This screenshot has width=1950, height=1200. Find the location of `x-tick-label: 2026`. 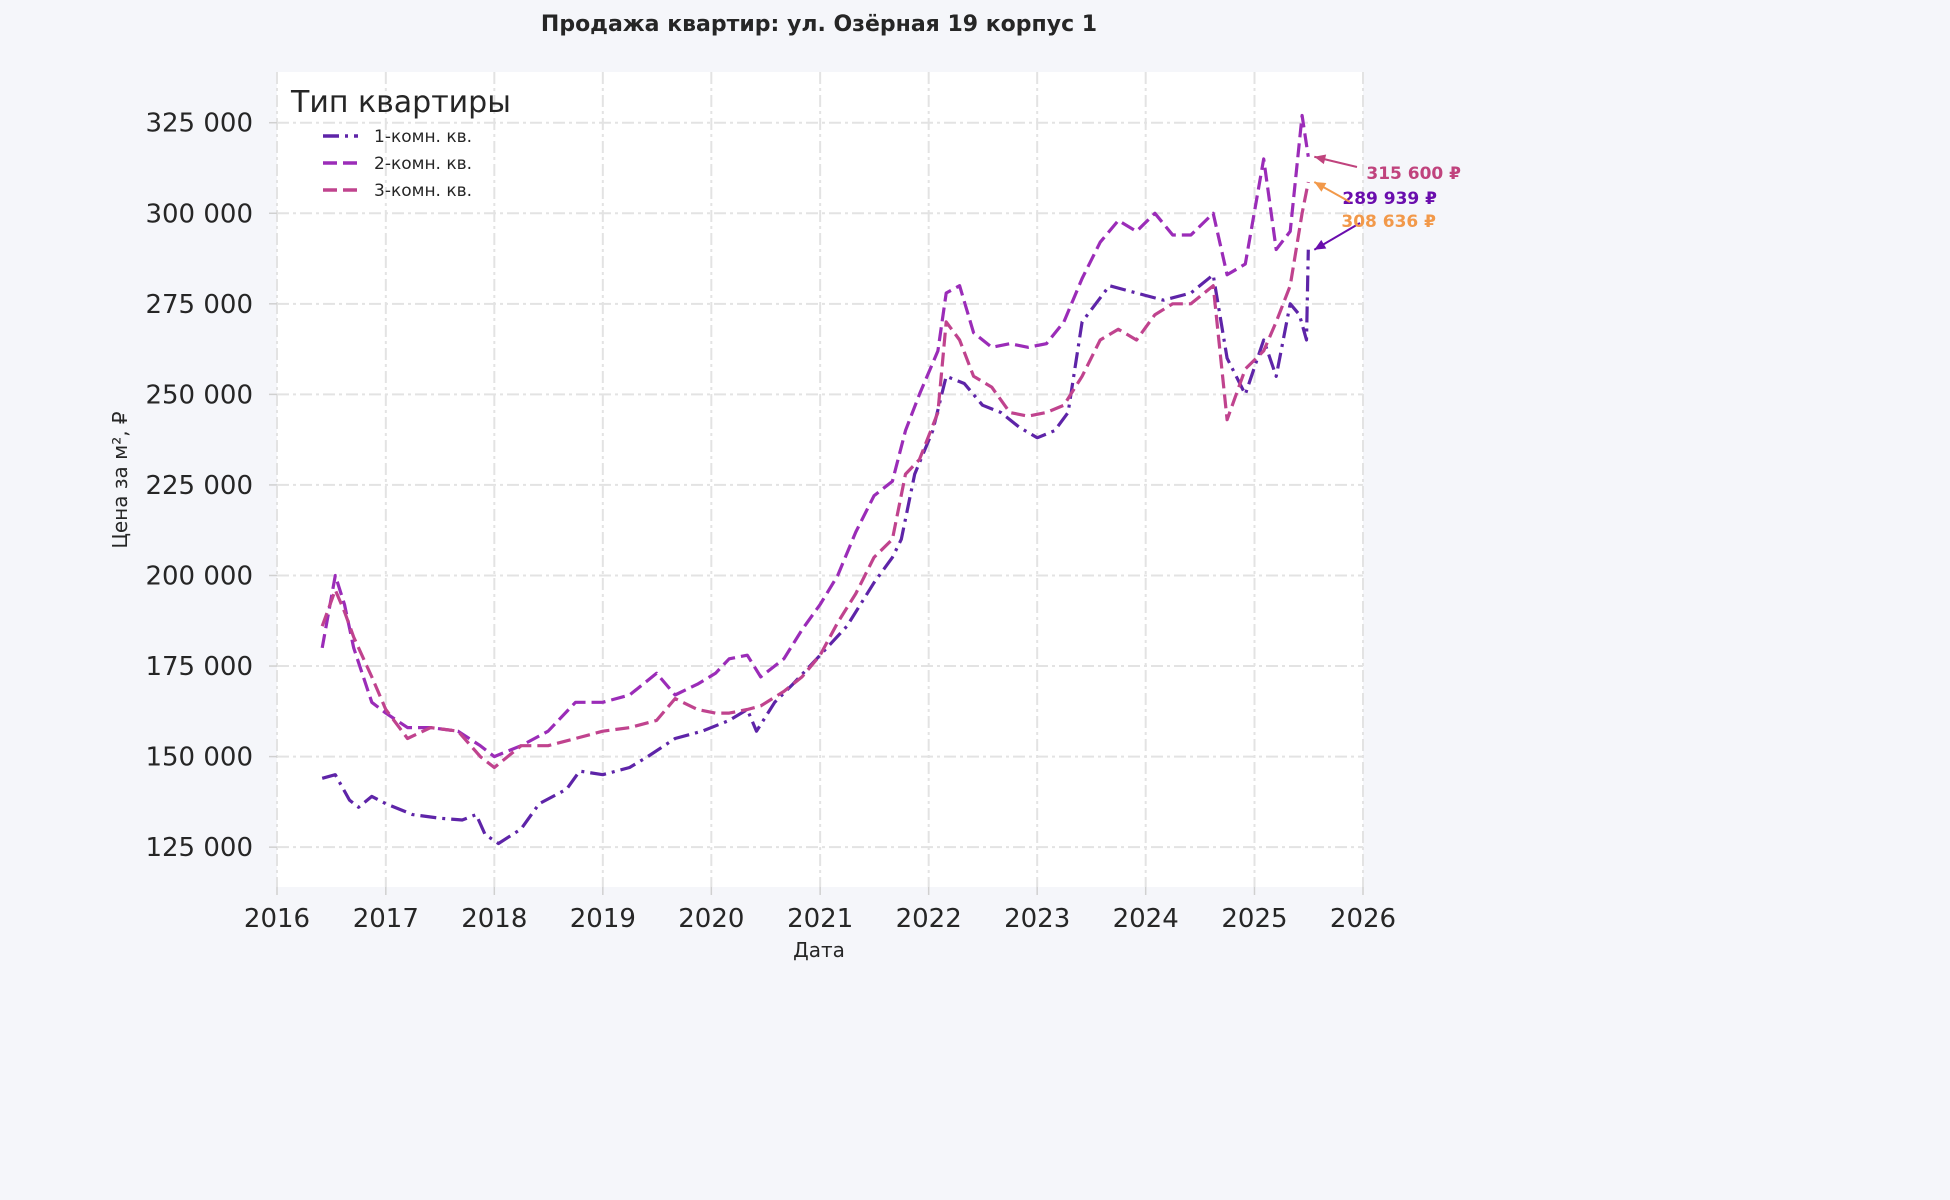

x-tick-label: 2026 is located at coordinates (1363, 919).